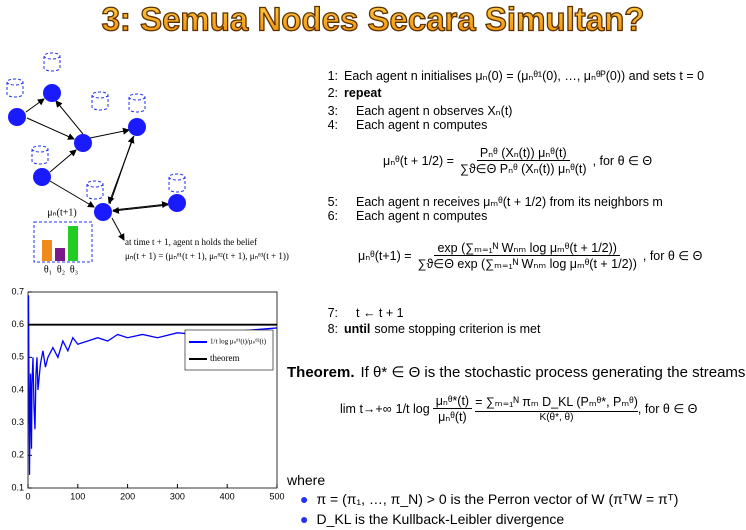 The width and height of the screenshot is (746, 530). I want to click on y-tick-label: 0.7, so click(17, 291).